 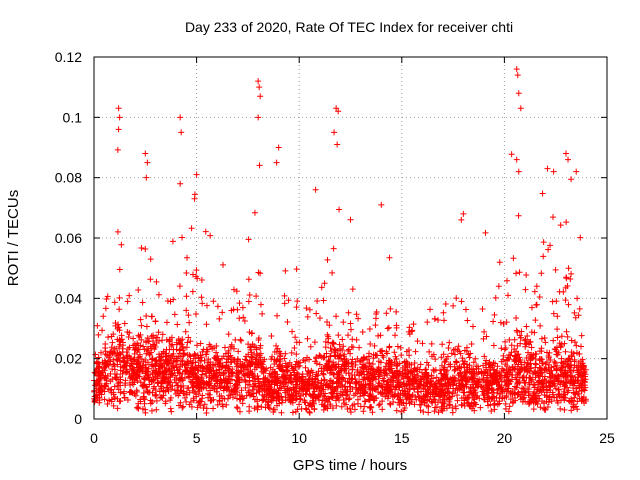 I want to click on y-tick-label: 0.06, so click(x=68, y=238).